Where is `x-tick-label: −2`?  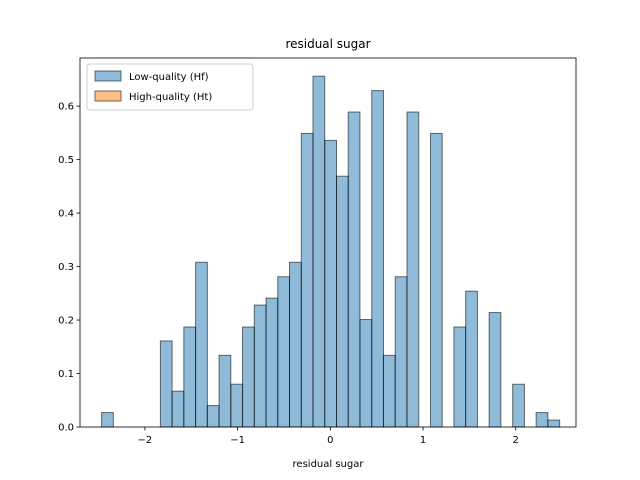 x-tick-label: −2 is located at coordinates (145, 440).